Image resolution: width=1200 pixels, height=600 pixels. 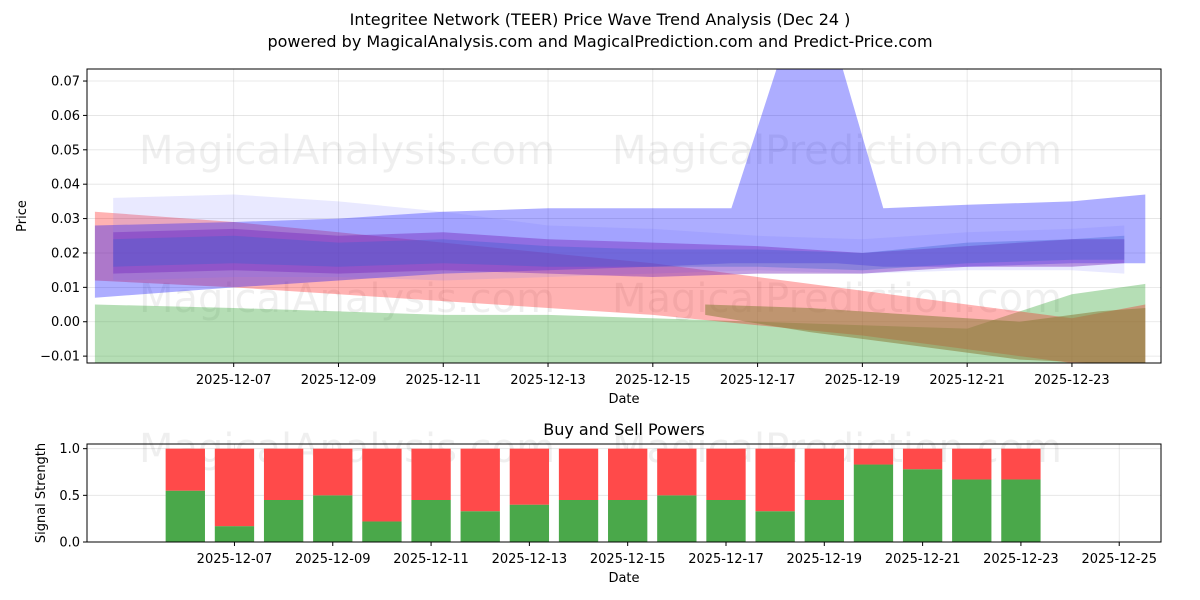 What do you see at coordinates (923, 559) in the screenshot?
I see `signal-xtick-label: 2025-12-21` at bounding box center [923, 559].